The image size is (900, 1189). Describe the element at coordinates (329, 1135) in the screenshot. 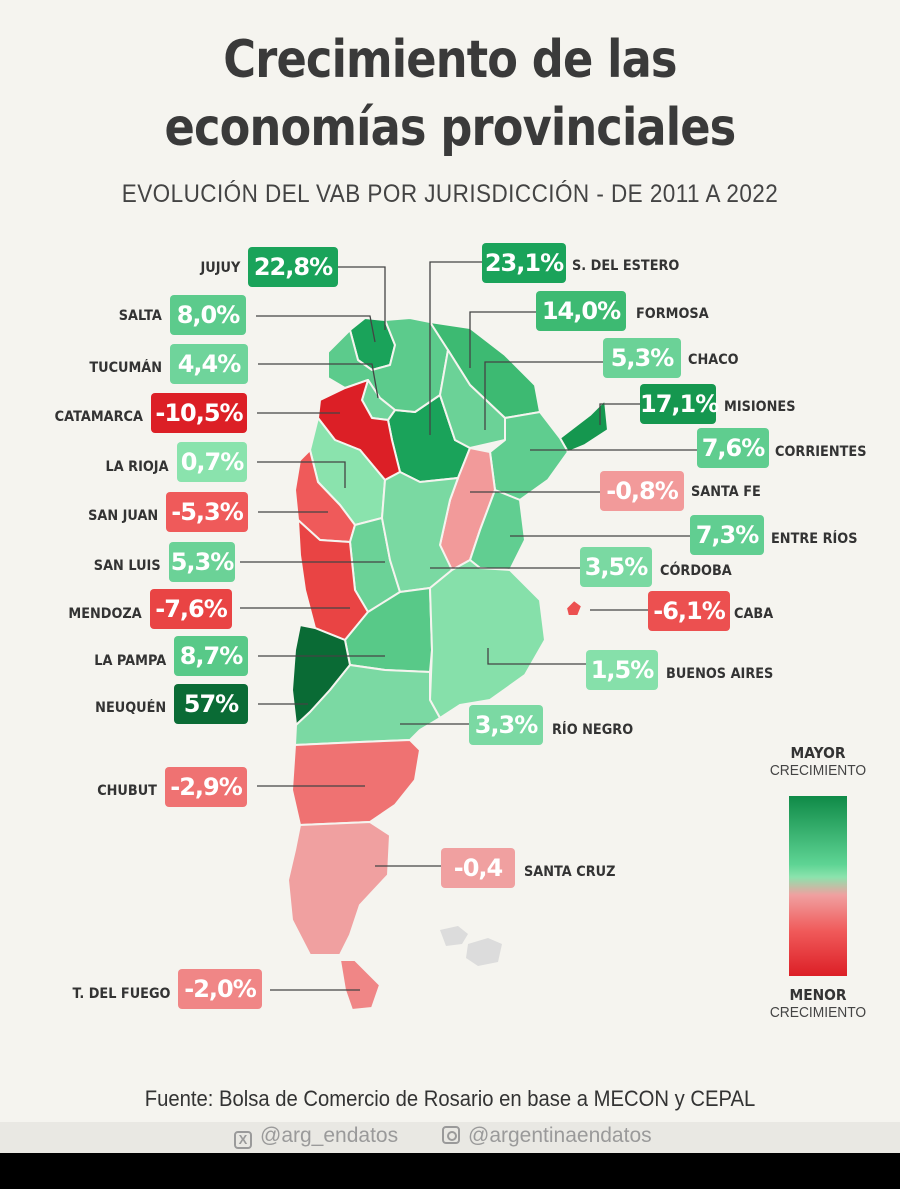

I see `twitter-handle-text: @arg_endatos` at that location.